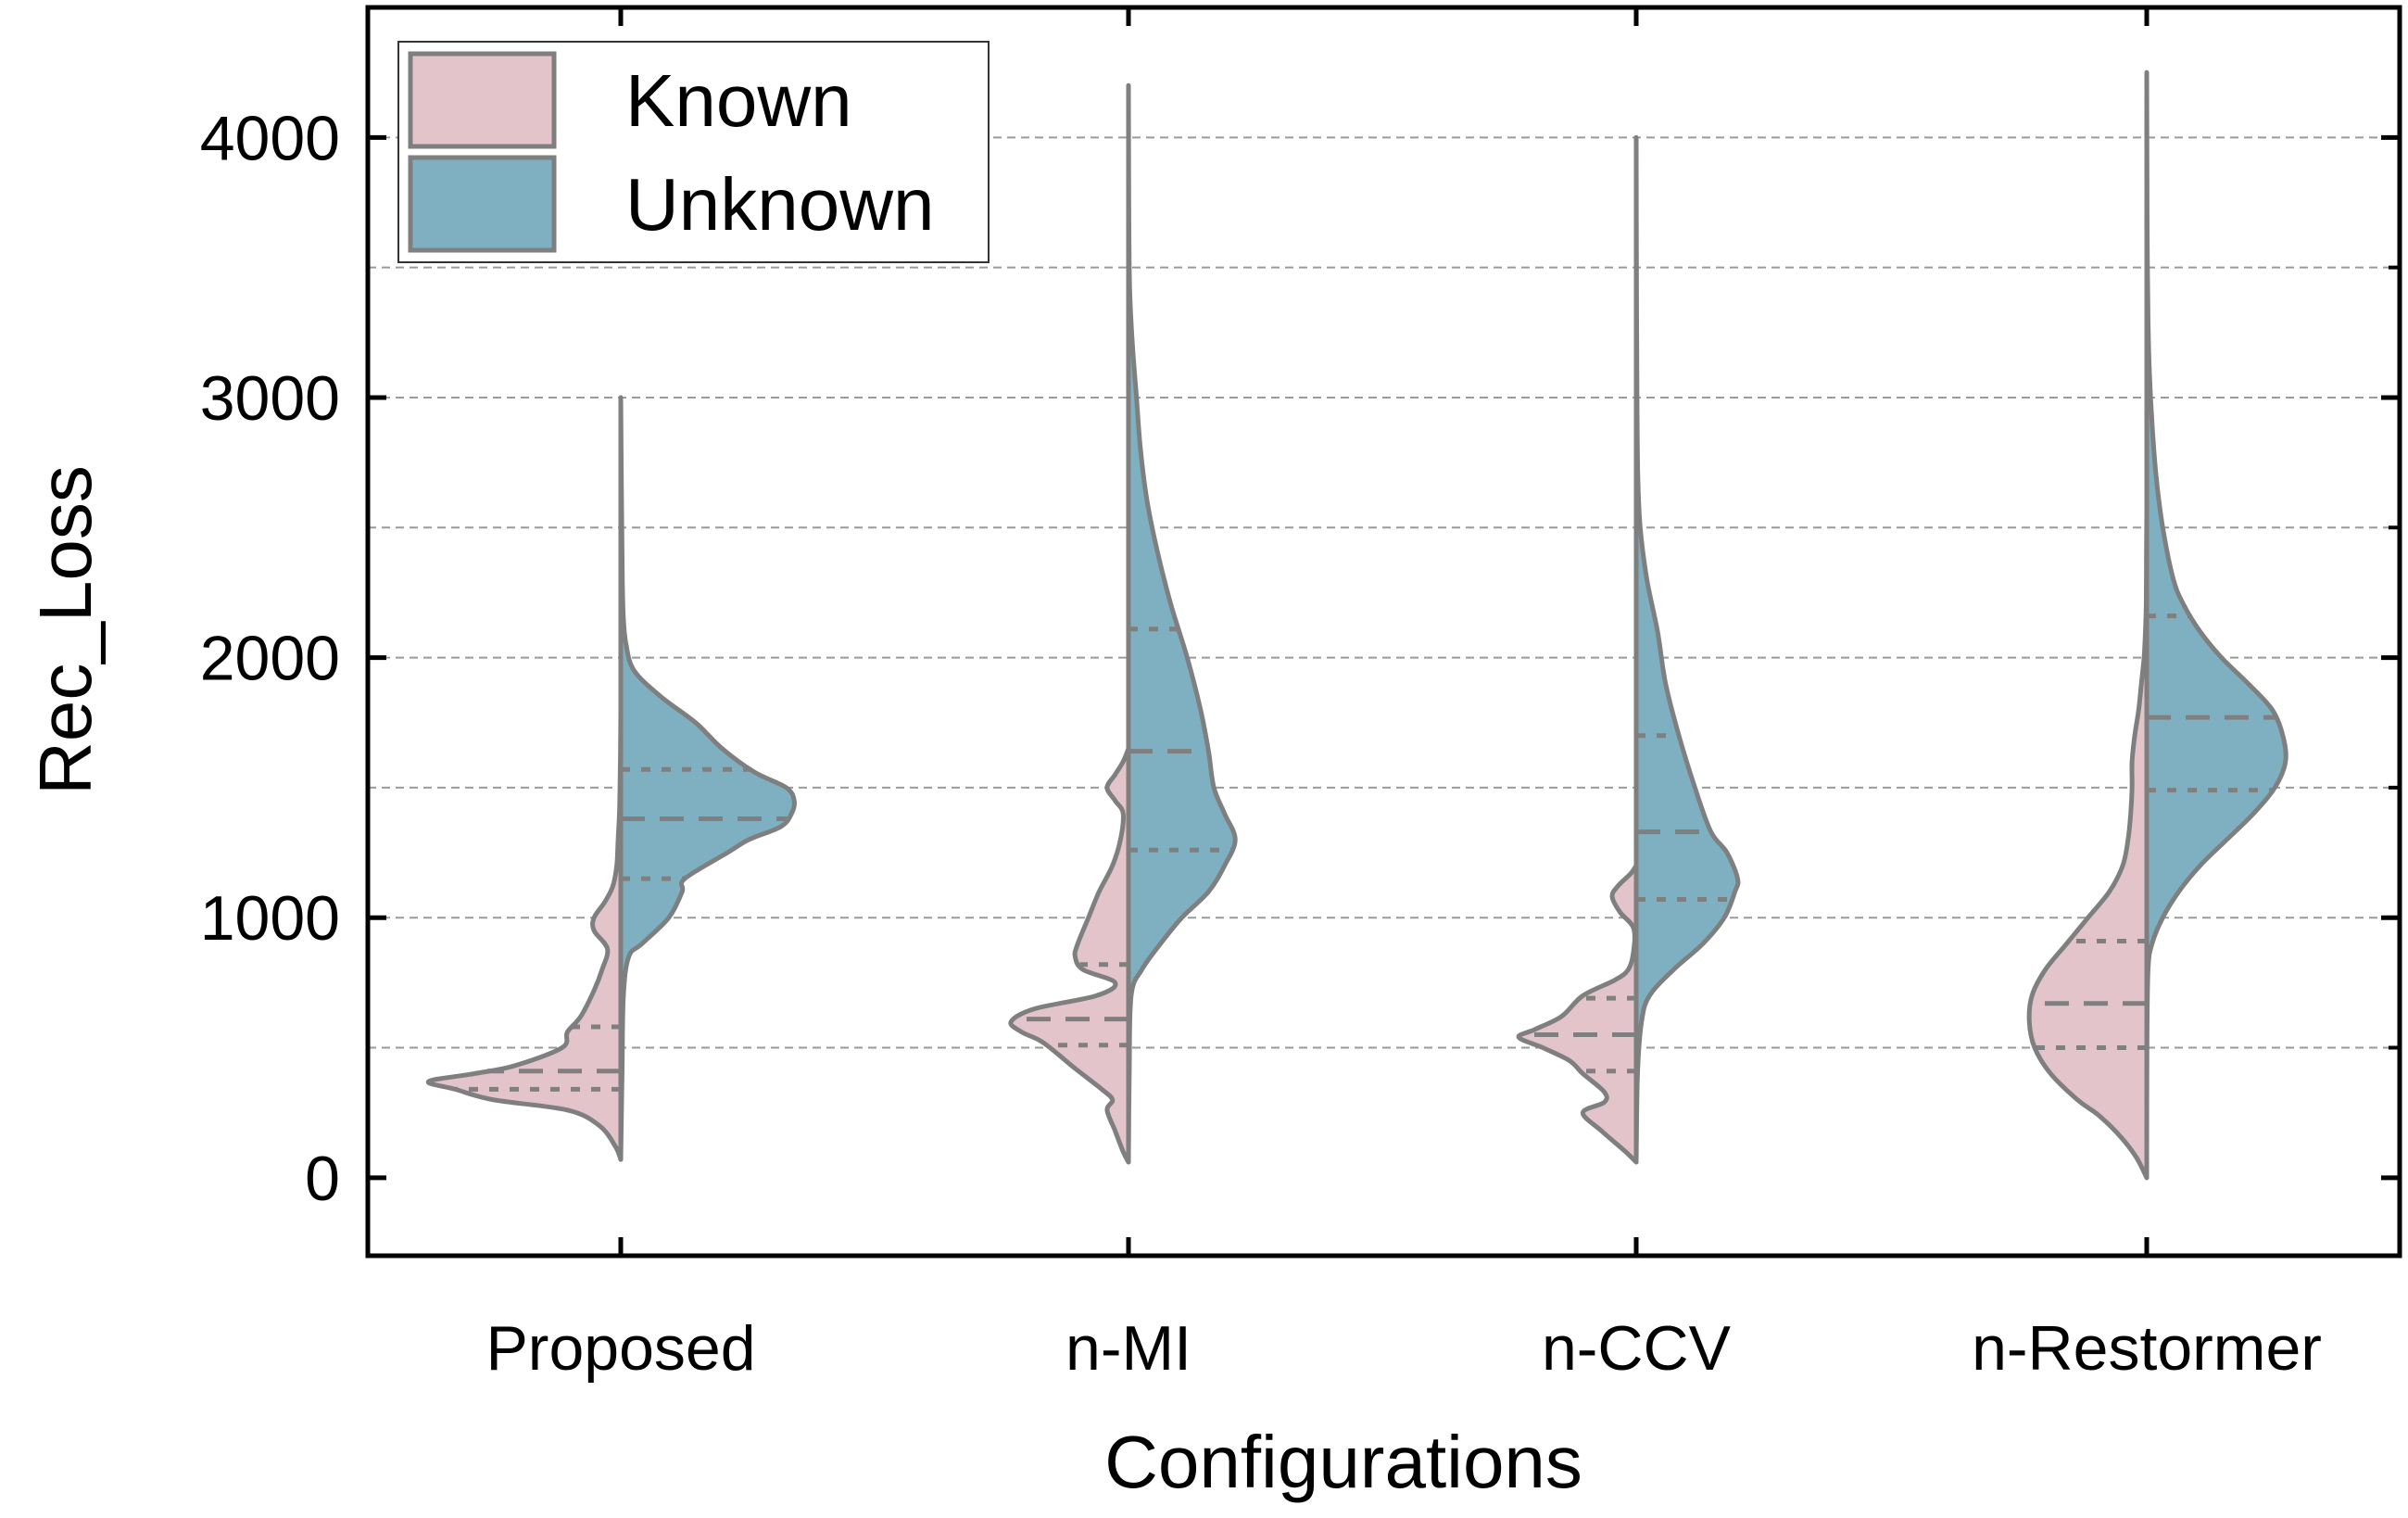 The height and width of the screenshot is (1518, 2408). Describe the element at coordinates (2147, 1348) in the screenshot. I see `x-tick-label: n-Restormer` at that location.